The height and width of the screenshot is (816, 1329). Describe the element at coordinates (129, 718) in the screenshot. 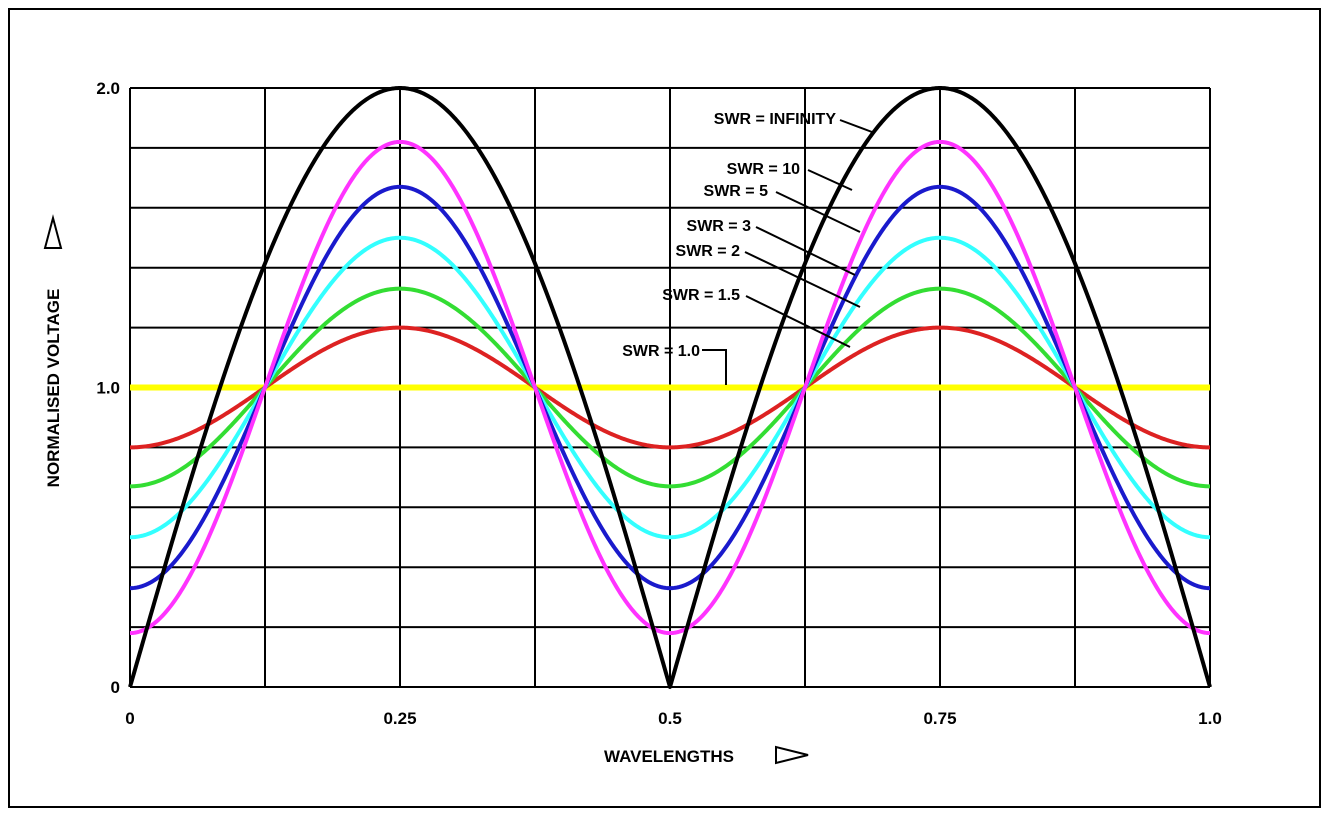

I see `x-tick-label: 0` at that location.